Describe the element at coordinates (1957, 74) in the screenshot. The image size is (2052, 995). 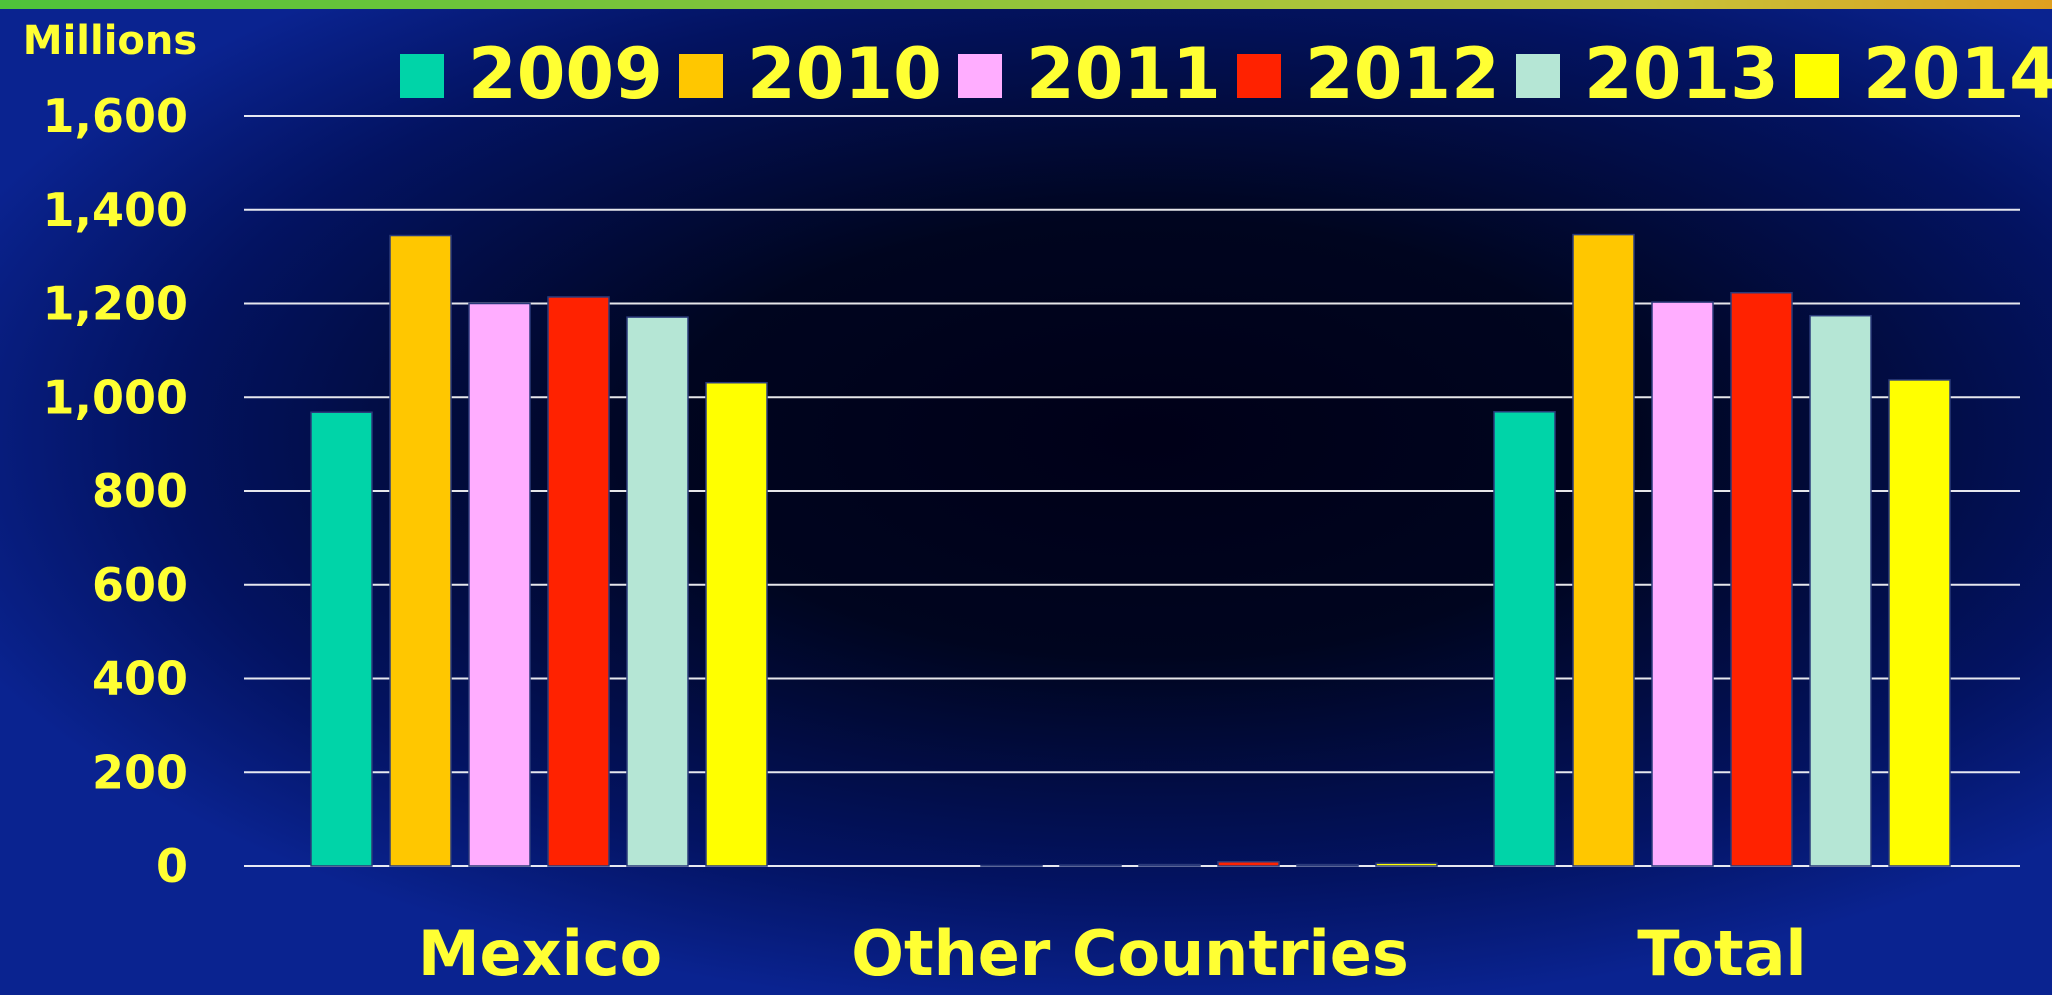
I see `legend-label: 2014` at that location.